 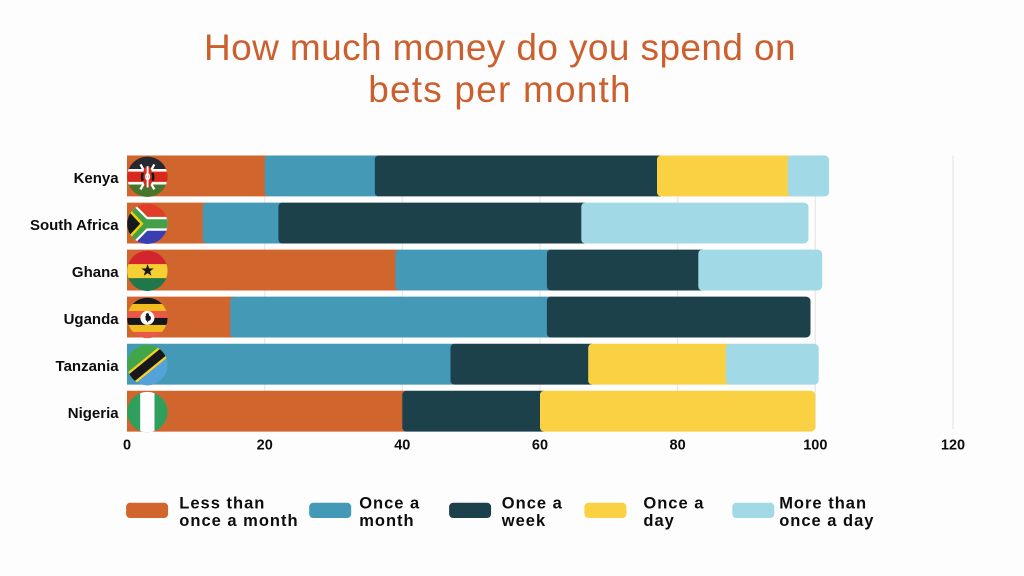 What do you see at coordinates (402, 445) in the screenshot?
I see `svg-text: 40` at bounding box center [402, 445].